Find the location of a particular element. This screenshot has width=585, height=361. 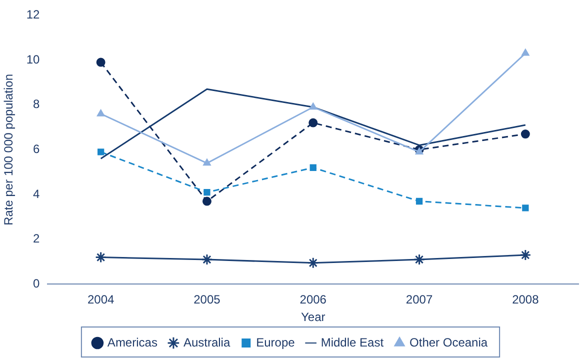

y-tick-label: 0 is located at coordinates (36, 283).